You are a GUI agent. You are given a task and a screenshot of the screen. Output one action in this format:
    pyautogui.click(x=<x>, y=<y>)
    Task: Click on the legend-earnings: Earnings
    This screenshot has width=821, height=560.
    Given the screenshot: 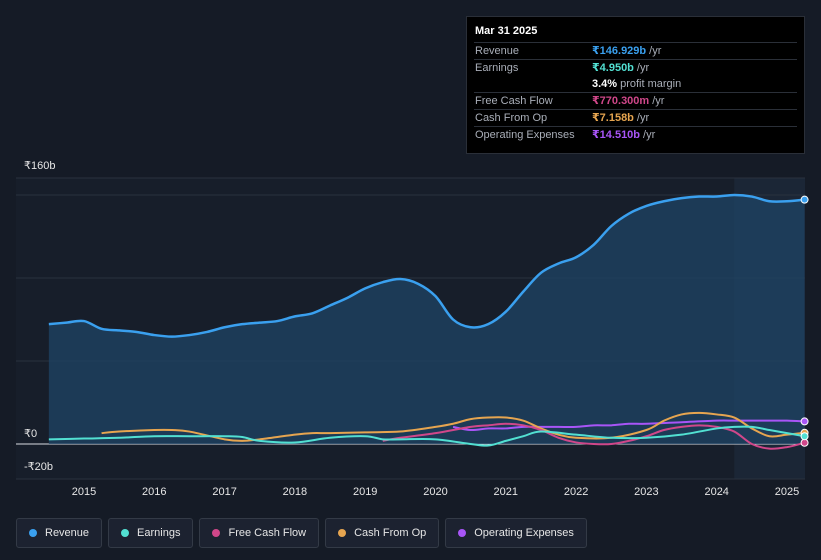 What is the action you would take?
    pyautogui.click(x=151, y=533)
    